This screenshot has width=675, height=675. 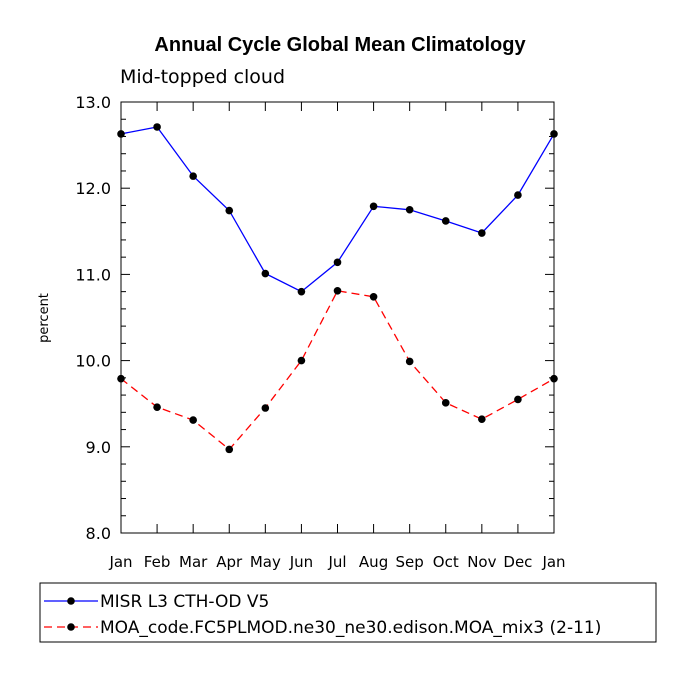 What do you see at coordinates (301, 562) in the screenshot?
I see `x-tick-label: Jun` at bounding box center [301, 562].